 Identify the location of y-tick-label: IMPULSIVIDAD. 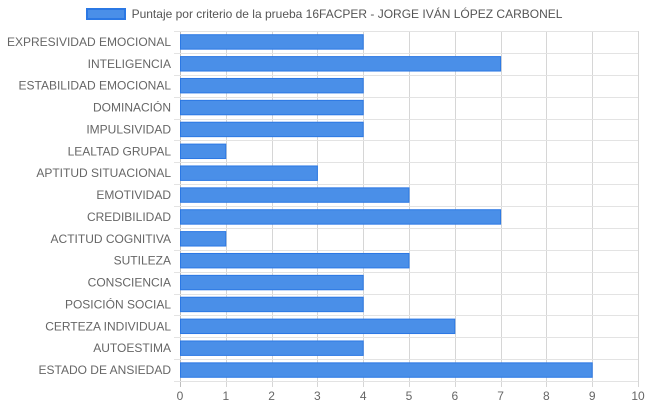
(128, 129).